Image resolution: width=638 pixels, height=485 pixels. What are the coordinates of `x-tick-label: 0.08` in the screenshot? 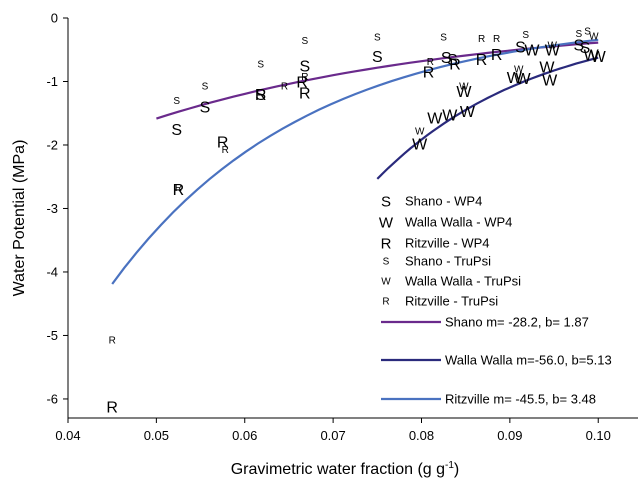 It's located at (421, 435).